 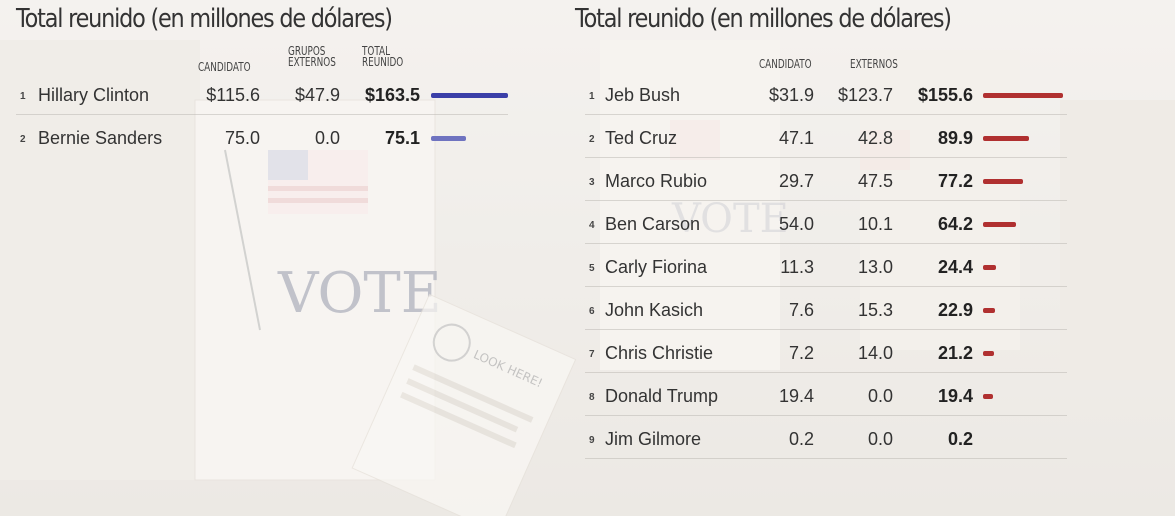 What do you see at coordinates (383, 56) in the screenshot?
I see `column-header-total: TOTAL REUNIDO` at bounding box center [383, 56].